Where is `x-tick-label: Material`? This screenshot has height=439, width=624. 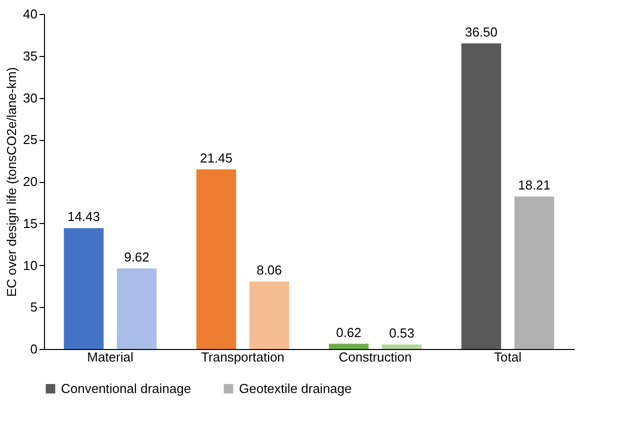 x-tick-label: Material is located at coordinates (110, 357).